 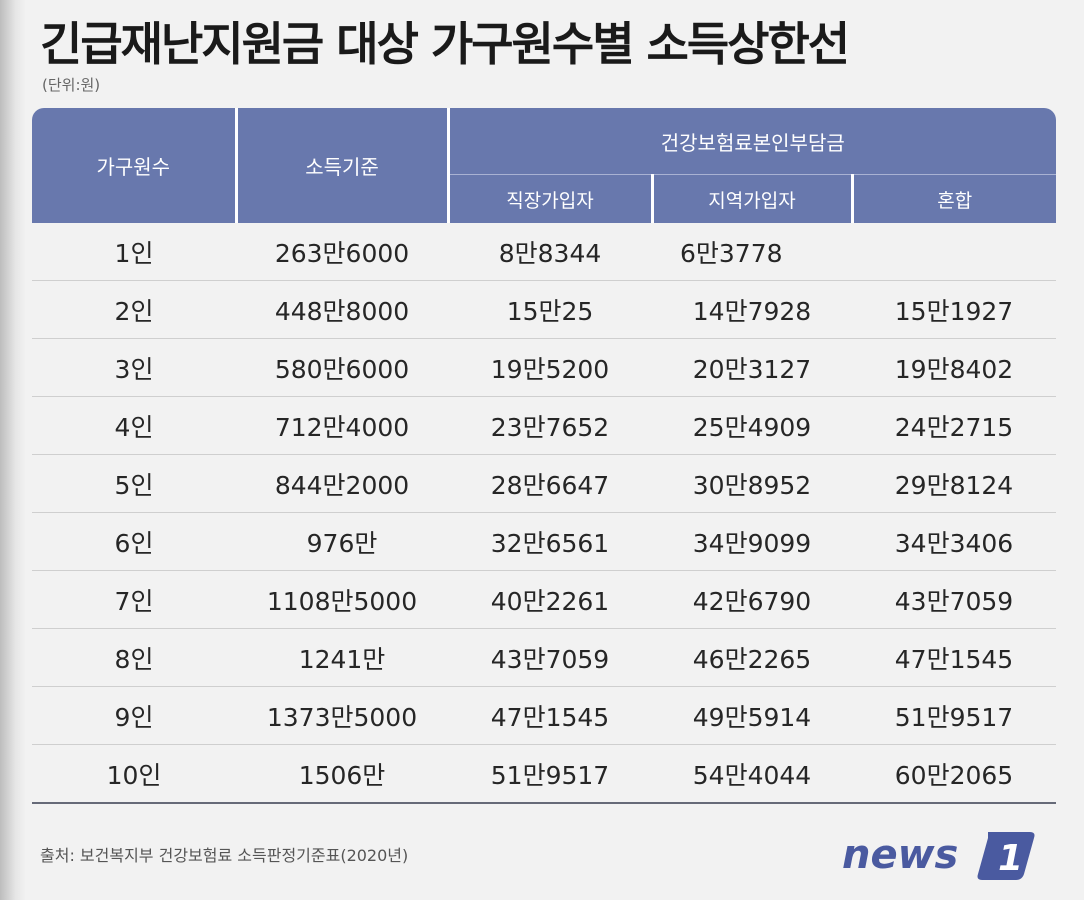 I want to click on cell-household-size: 8인, so click(x=134, y=657).